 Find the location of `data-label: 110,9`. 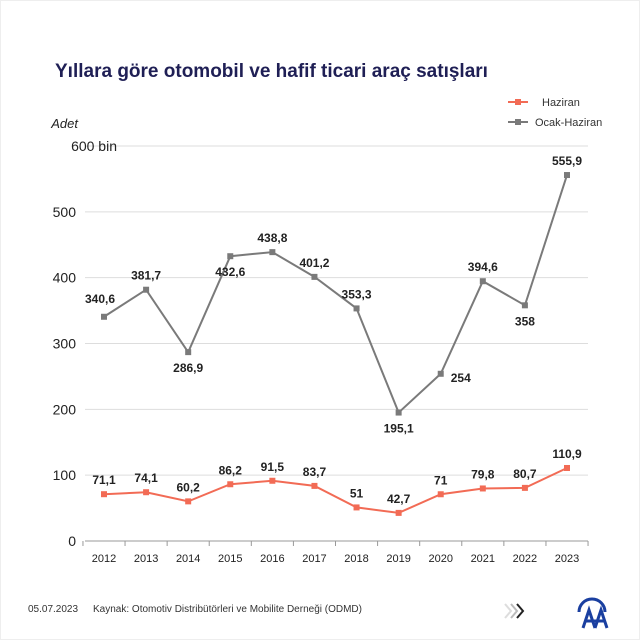

data-label: 110,9 is located at coordinates (567, 454).